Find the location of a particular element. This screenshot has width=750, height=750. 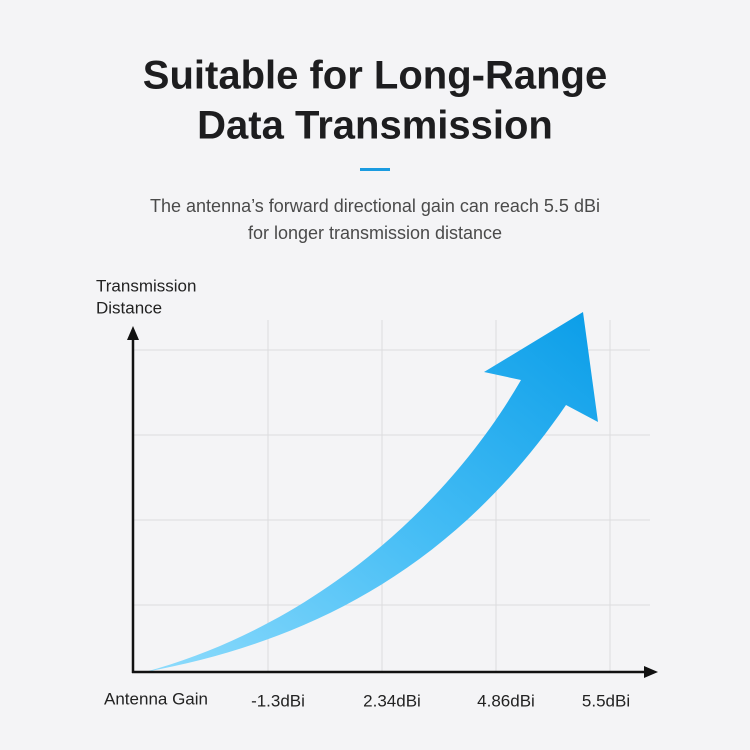

subtitle-line: for longer transmission distance is located at coordinates (375, 233).